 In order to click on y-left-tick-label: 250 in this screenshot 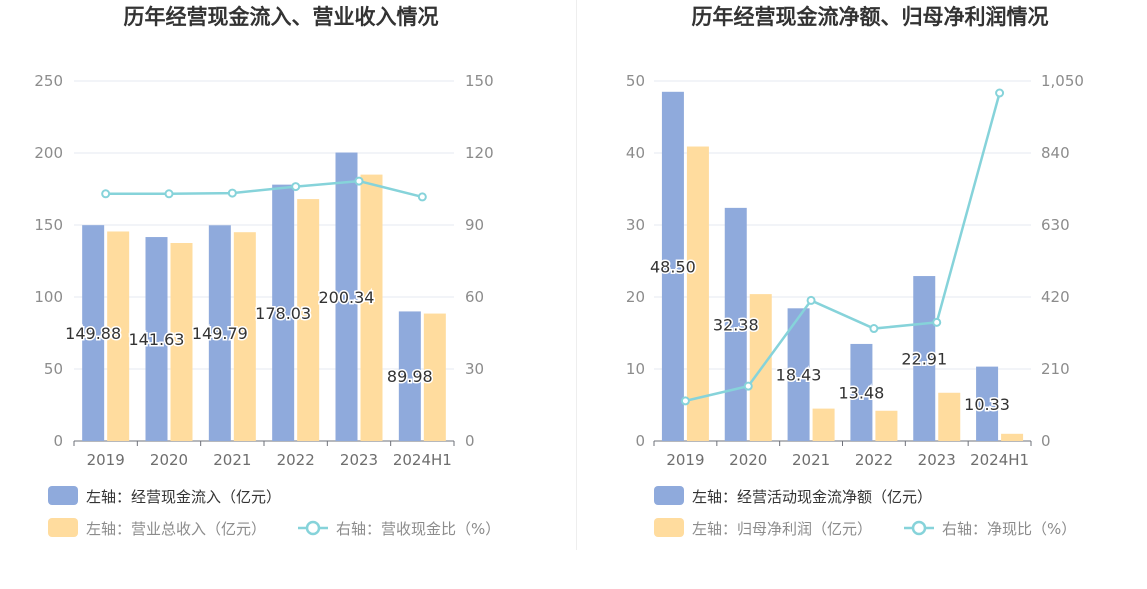, I will do `click(48, 81)`.